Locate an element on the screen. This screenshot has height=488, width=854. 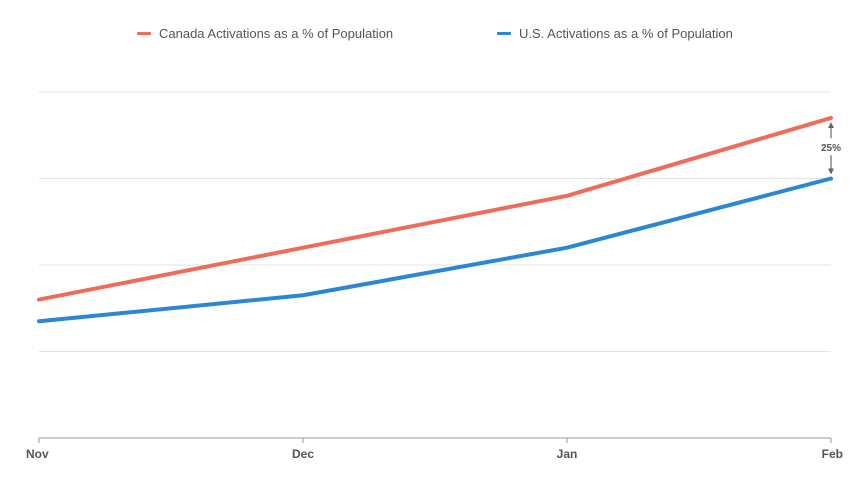
annotation-label: 25% is located at coordinates (831, 148).